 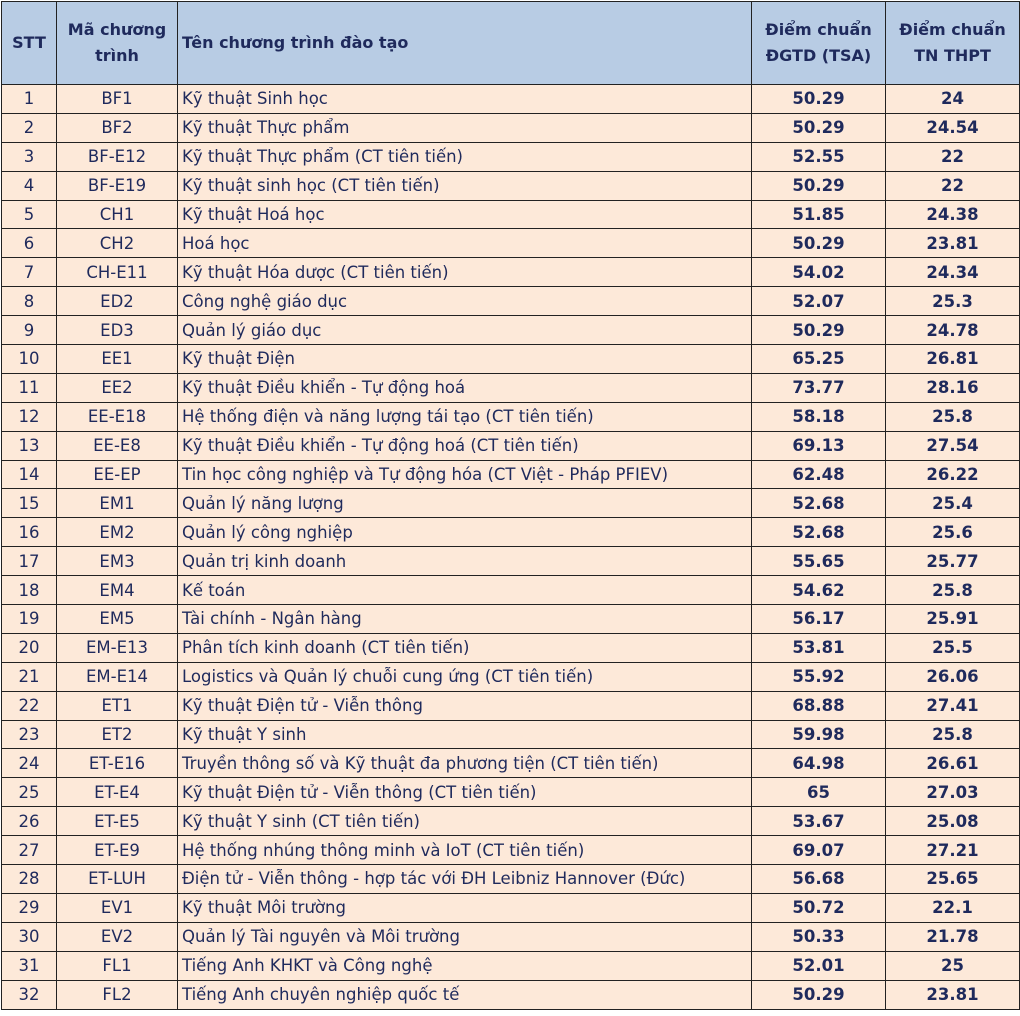 What do you see at coordinates (29, 561) in the screenshot?
I see `table-cell: 17` at bounding box center [29, 561].